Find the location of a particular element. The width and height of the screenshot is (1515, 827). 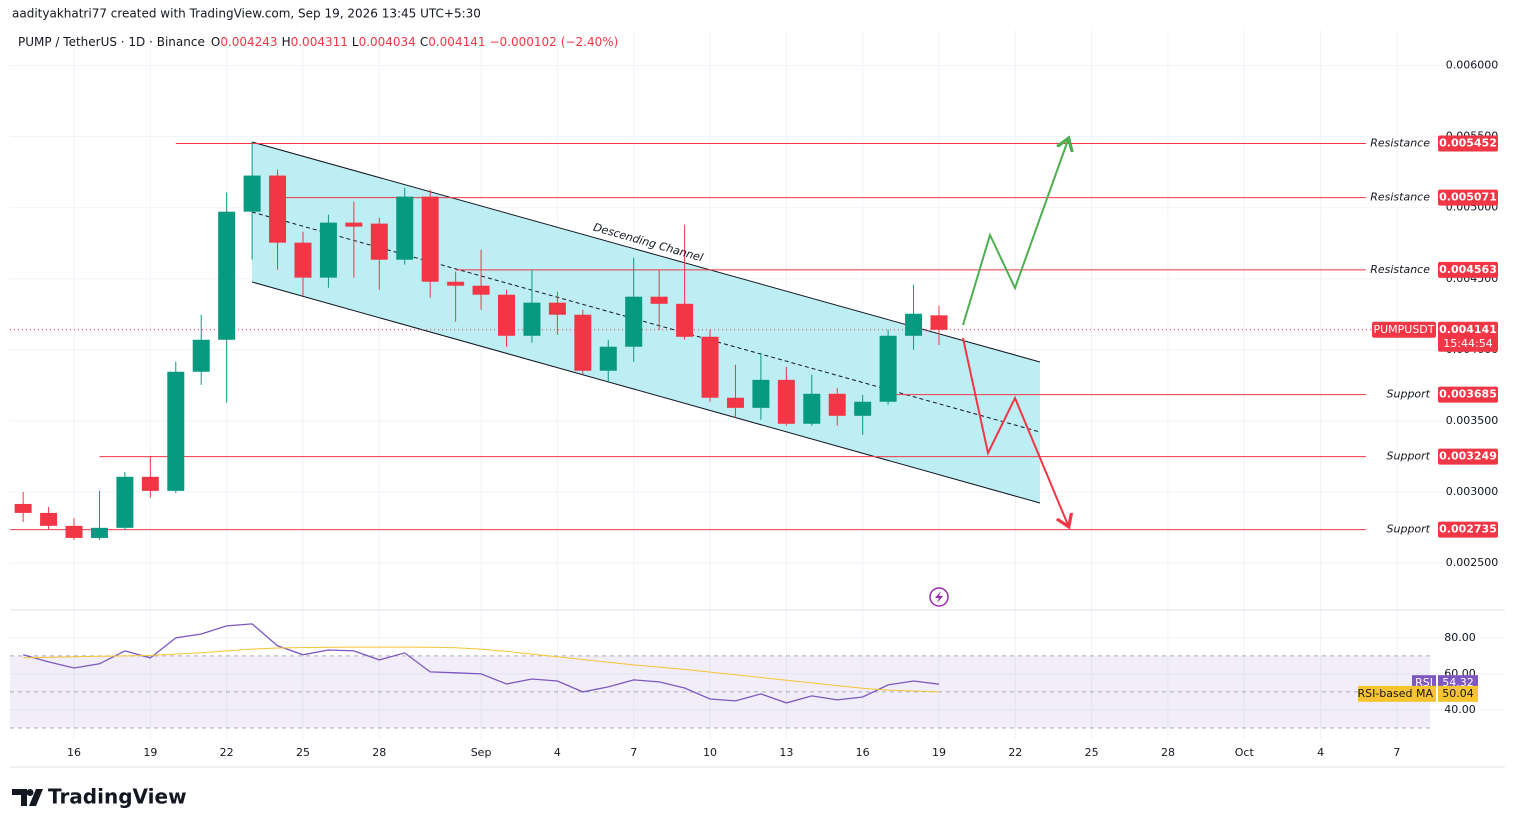

symbol-tag: PUMPUSDT is located at coordinates (1403, 329).